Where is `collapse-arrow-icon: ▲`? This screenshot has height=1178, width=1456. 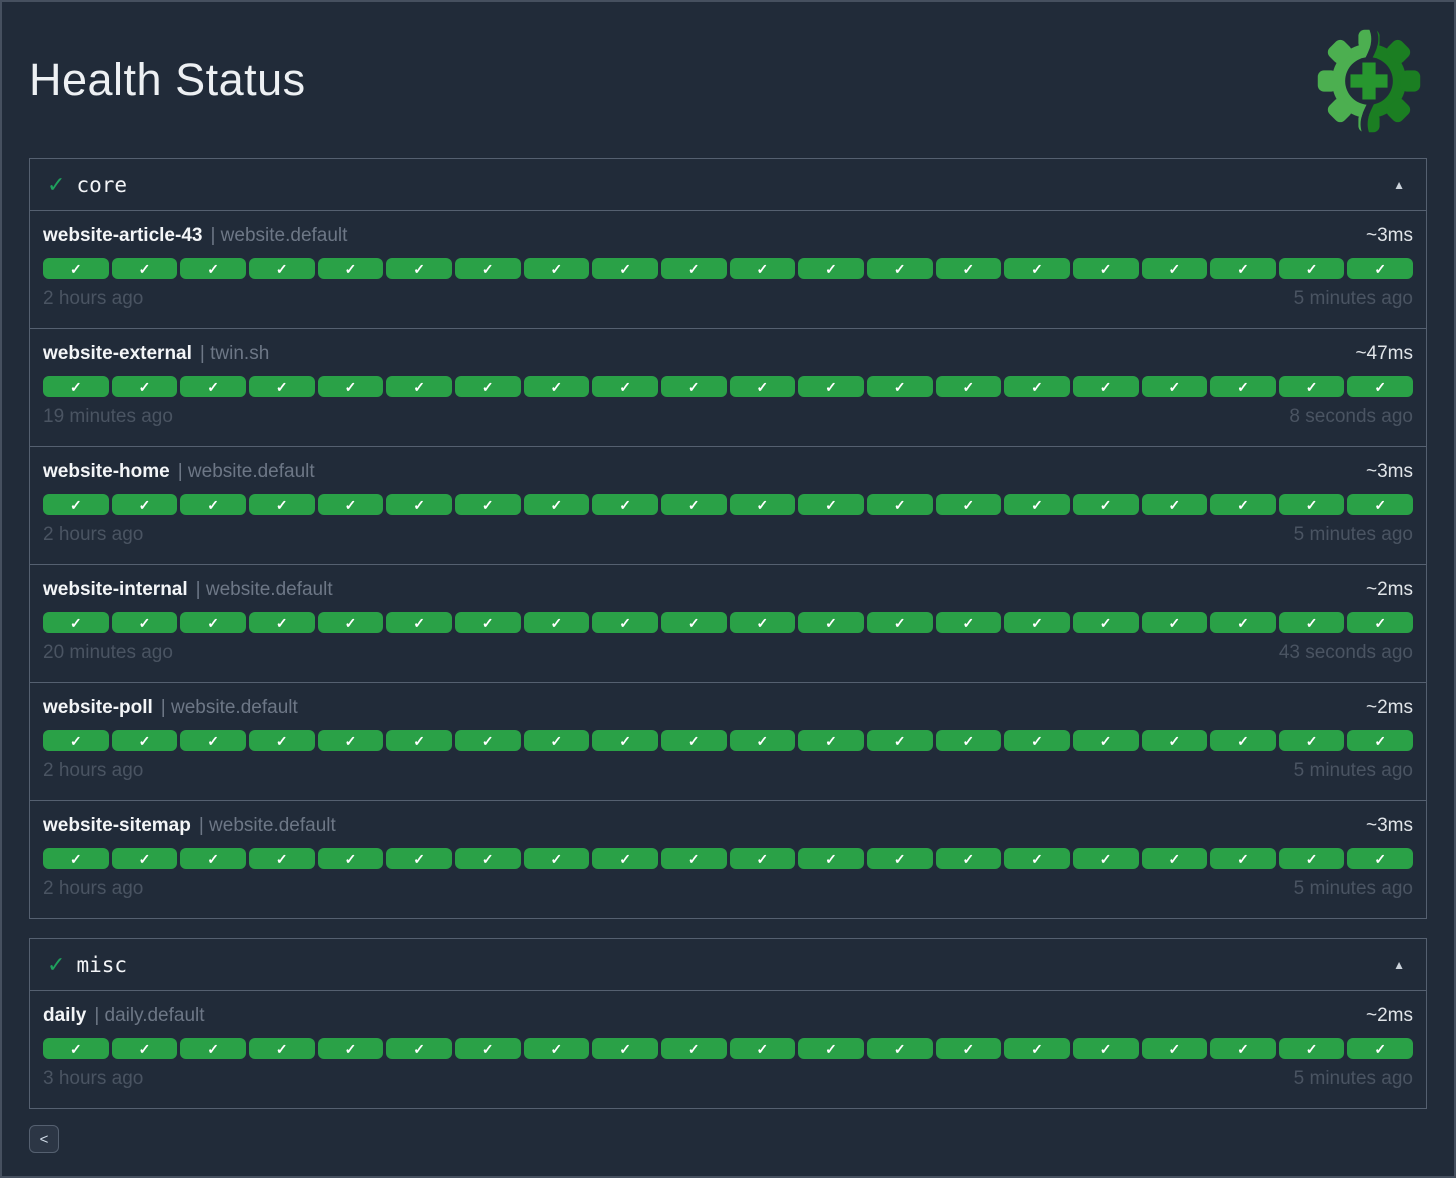 collapse-arrow-icon: ▲ is located at coordinates (1399, 964).